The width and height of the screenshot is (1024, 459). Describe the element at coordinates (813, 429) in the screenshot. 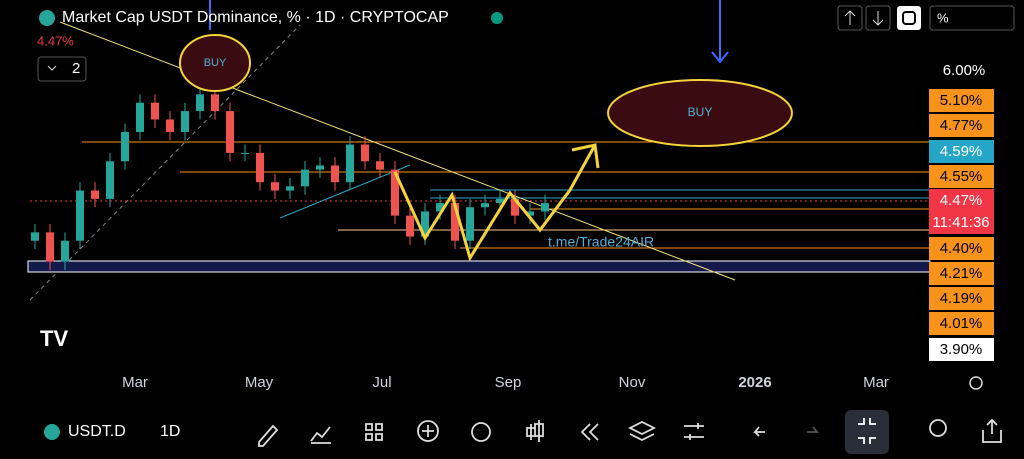

I see `redo` at that location.